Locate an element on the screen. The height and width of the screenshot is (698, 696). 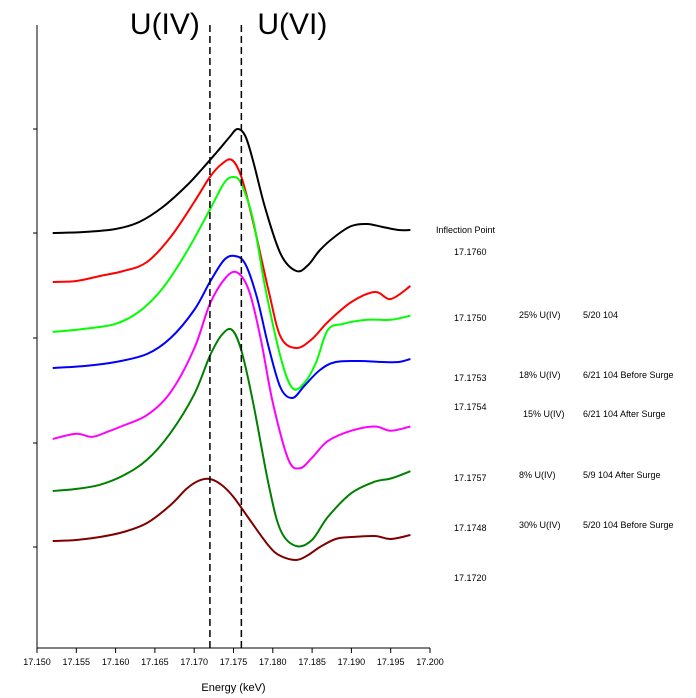
percent-label-2: 25% U(IV) is located at coordinates (540, 315).